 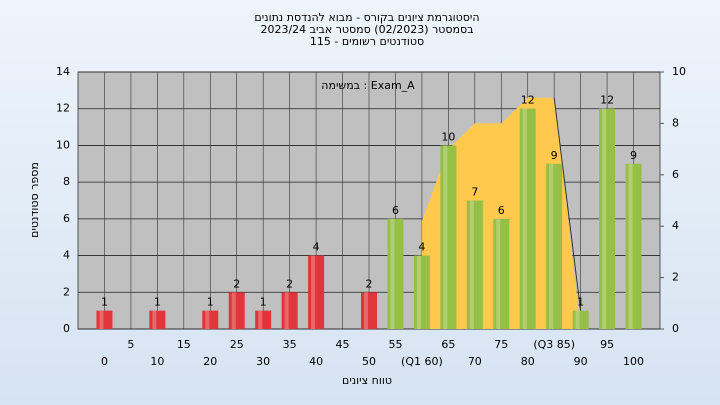 I want to click on chart-subtitle: בסמסטר (02/2023) סמסטר אביב 2023/24, so click(x=366, y=29).